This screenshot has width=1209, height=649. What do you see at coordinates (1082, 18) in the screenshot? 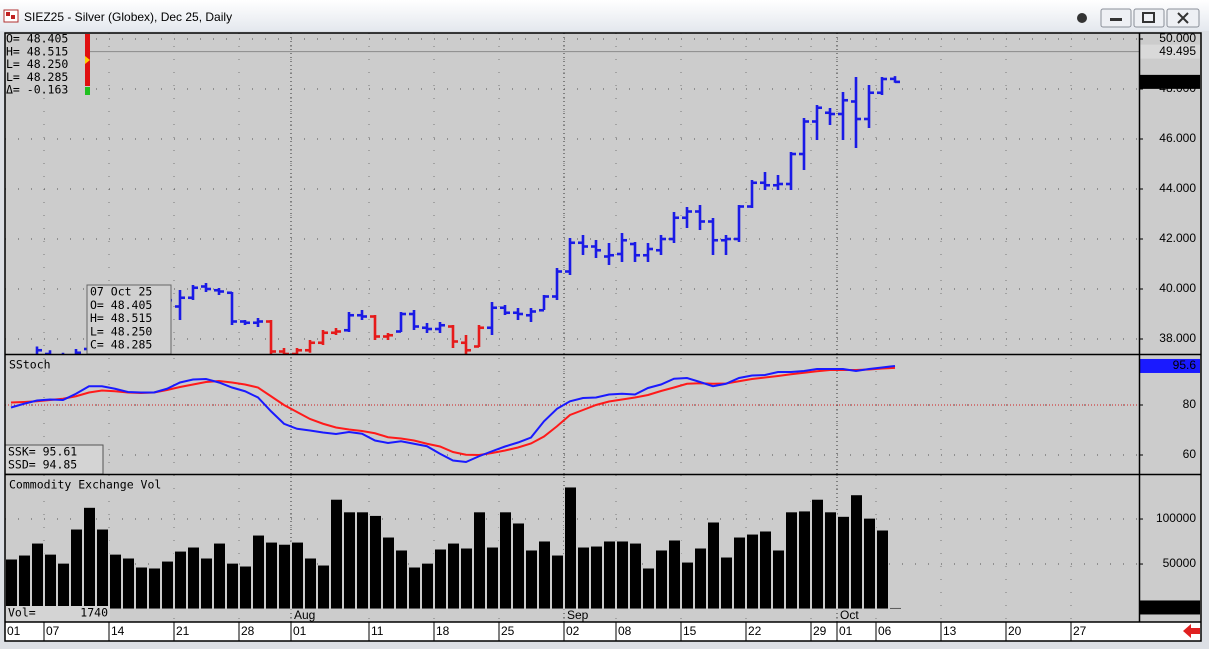
I see `pin-button` at bounding box center [1082, 18].